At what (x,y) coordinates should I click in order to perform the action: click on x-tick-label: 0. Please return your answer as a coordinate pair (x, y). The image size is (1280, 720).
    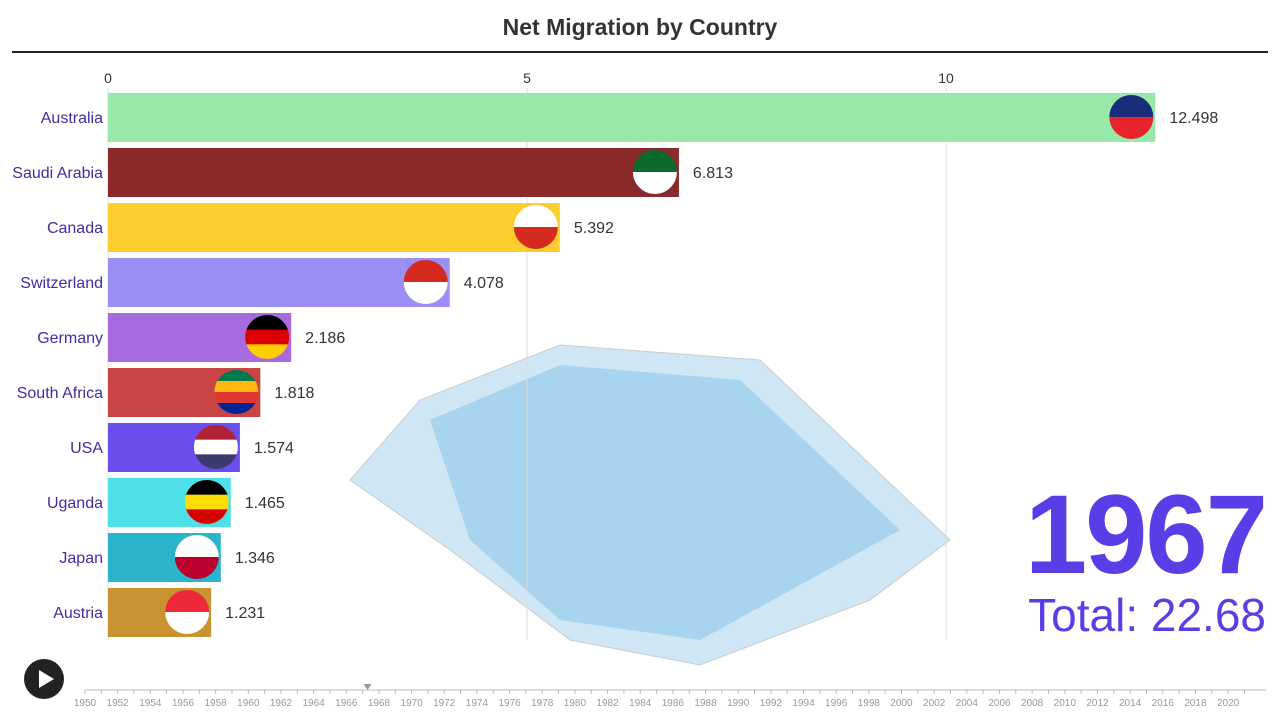
    Looking at the image, I should click on (108, 78).